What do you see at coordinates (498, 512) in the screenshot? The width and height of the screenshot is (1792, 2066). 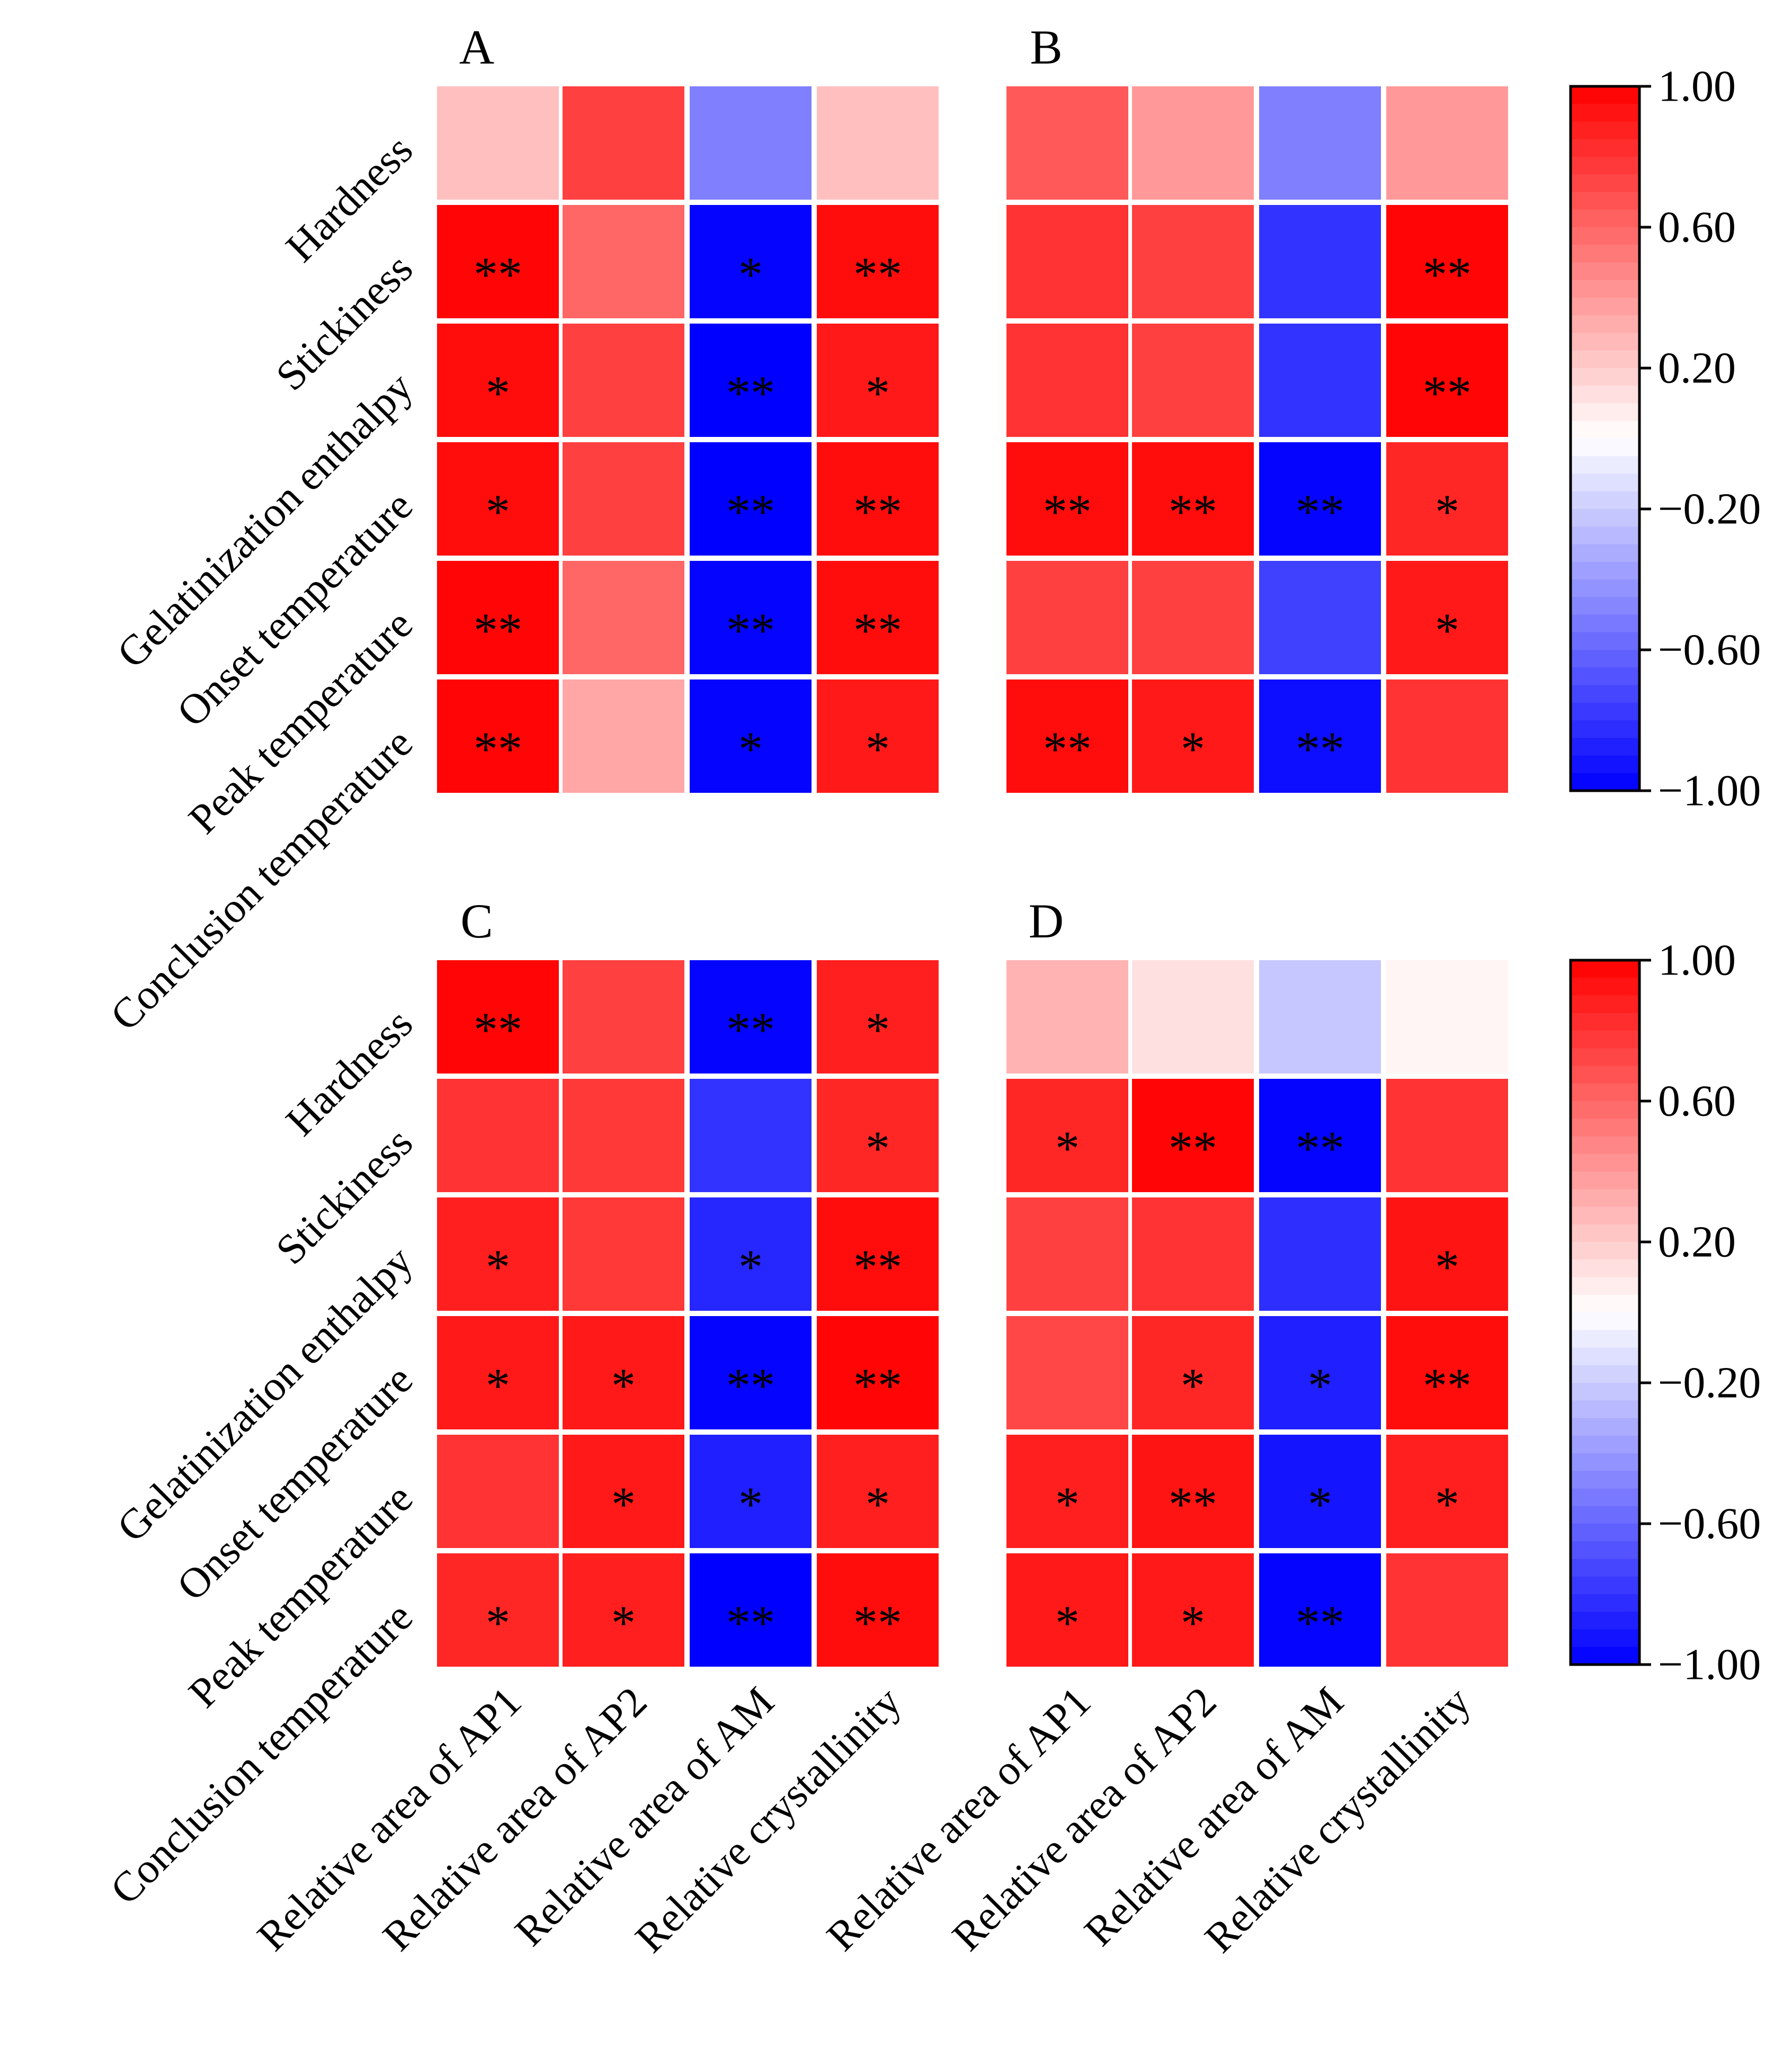 I see `significance-mark-a-onset-temperature-relative-area-of-ap1: *` at bounding box center [498, 512].